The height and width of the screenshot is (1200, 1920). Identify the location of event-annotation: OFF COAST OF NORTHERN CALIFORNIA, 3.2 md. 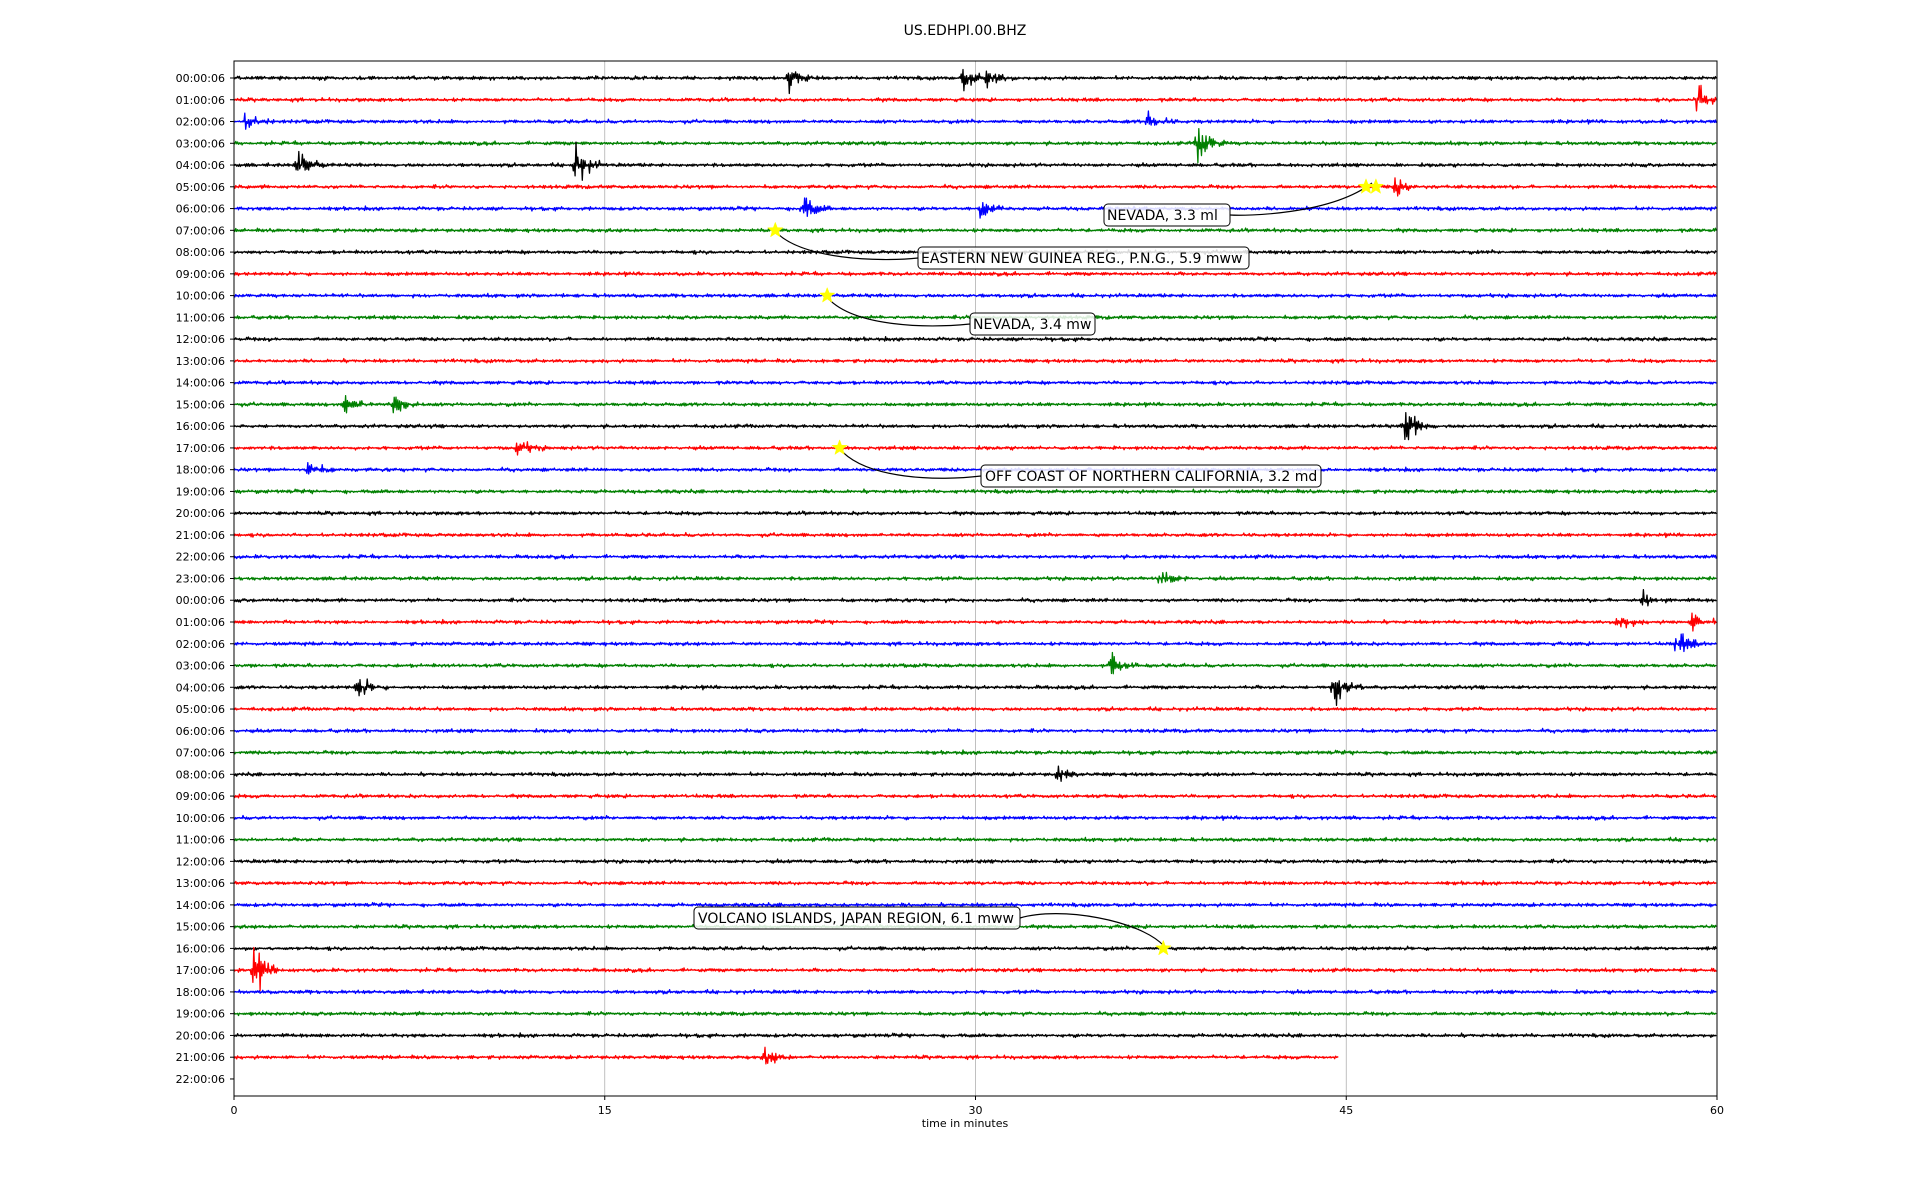
(1076, 463).